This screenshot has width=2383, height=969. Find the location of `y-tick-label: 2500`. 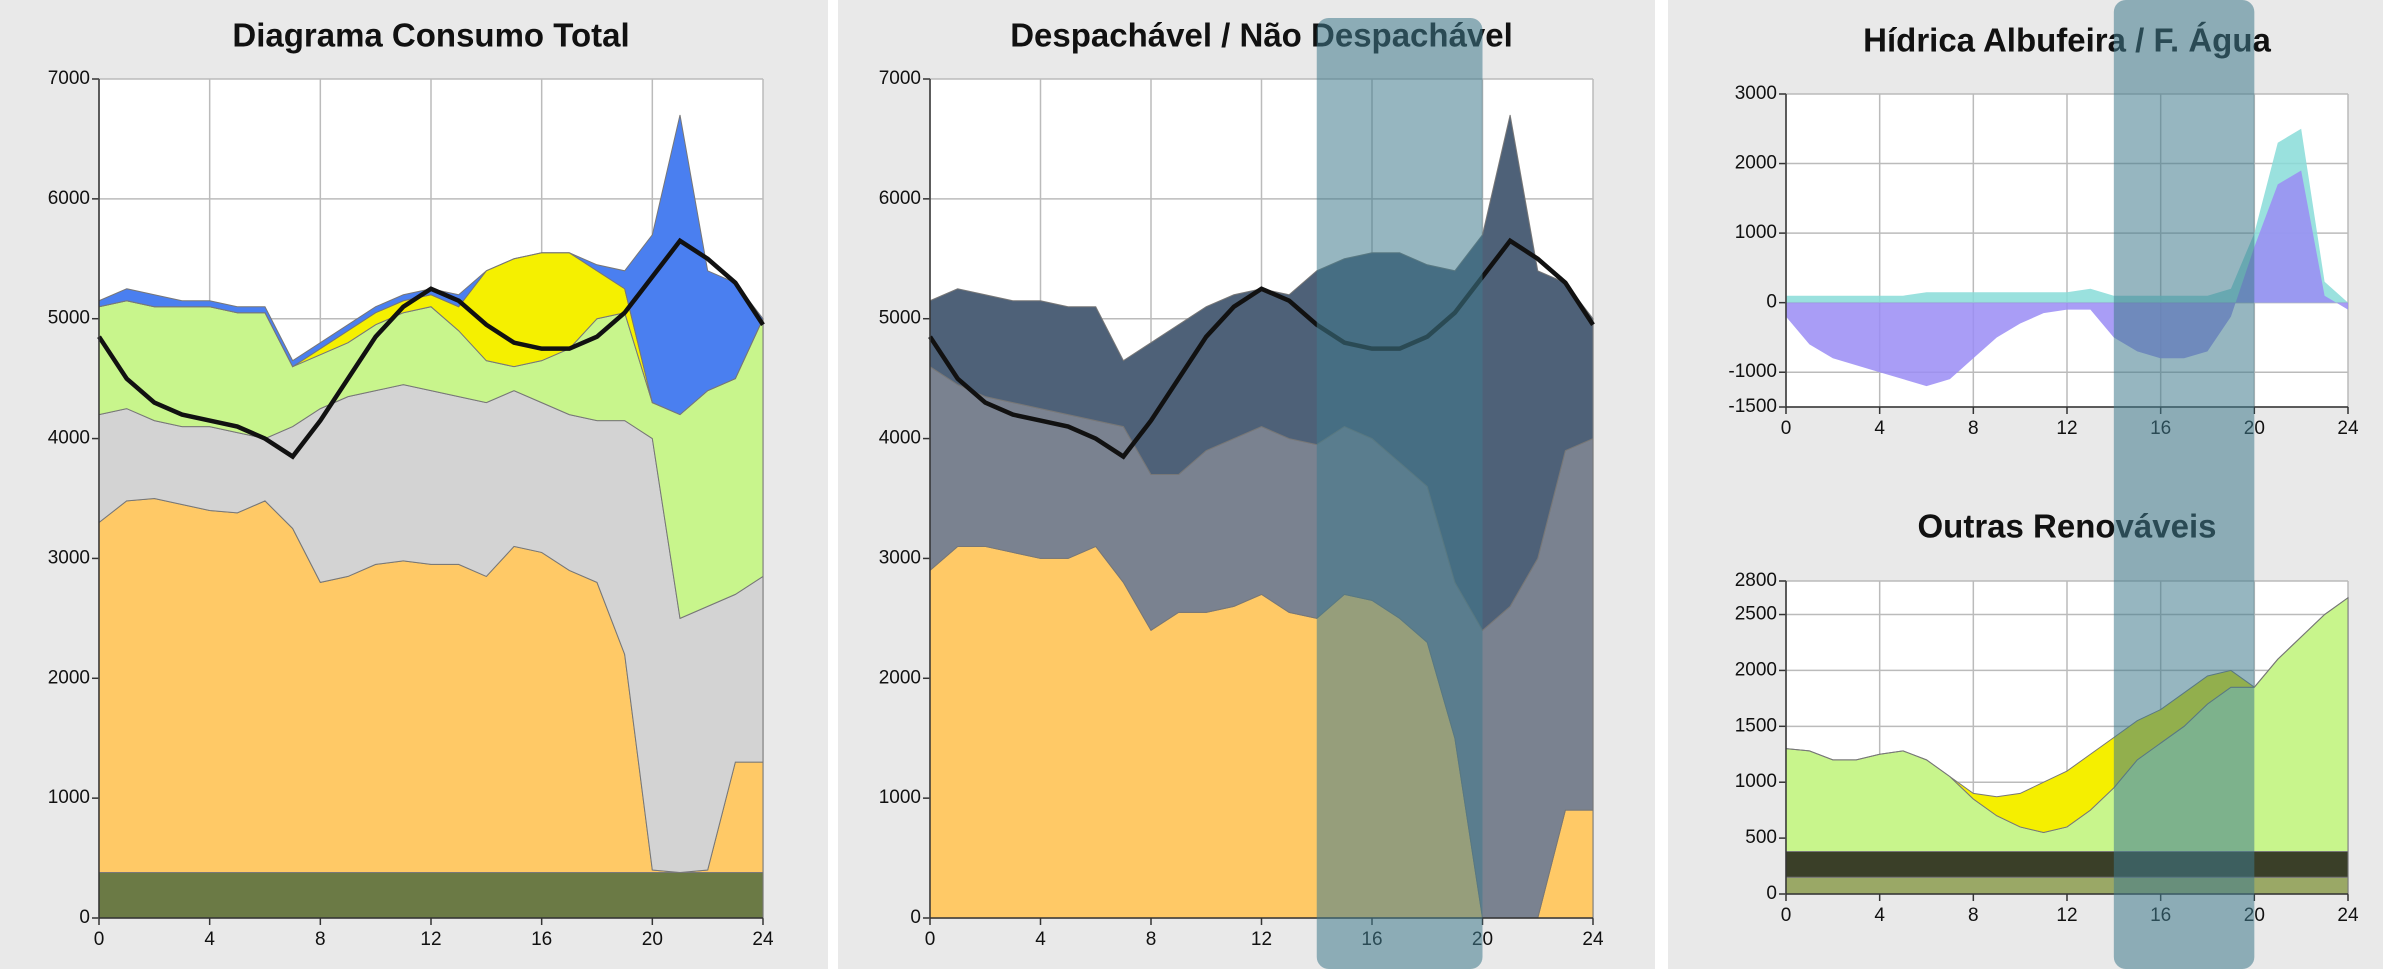

y-tick-label: 2500 is located at coordinates (1756, 614).